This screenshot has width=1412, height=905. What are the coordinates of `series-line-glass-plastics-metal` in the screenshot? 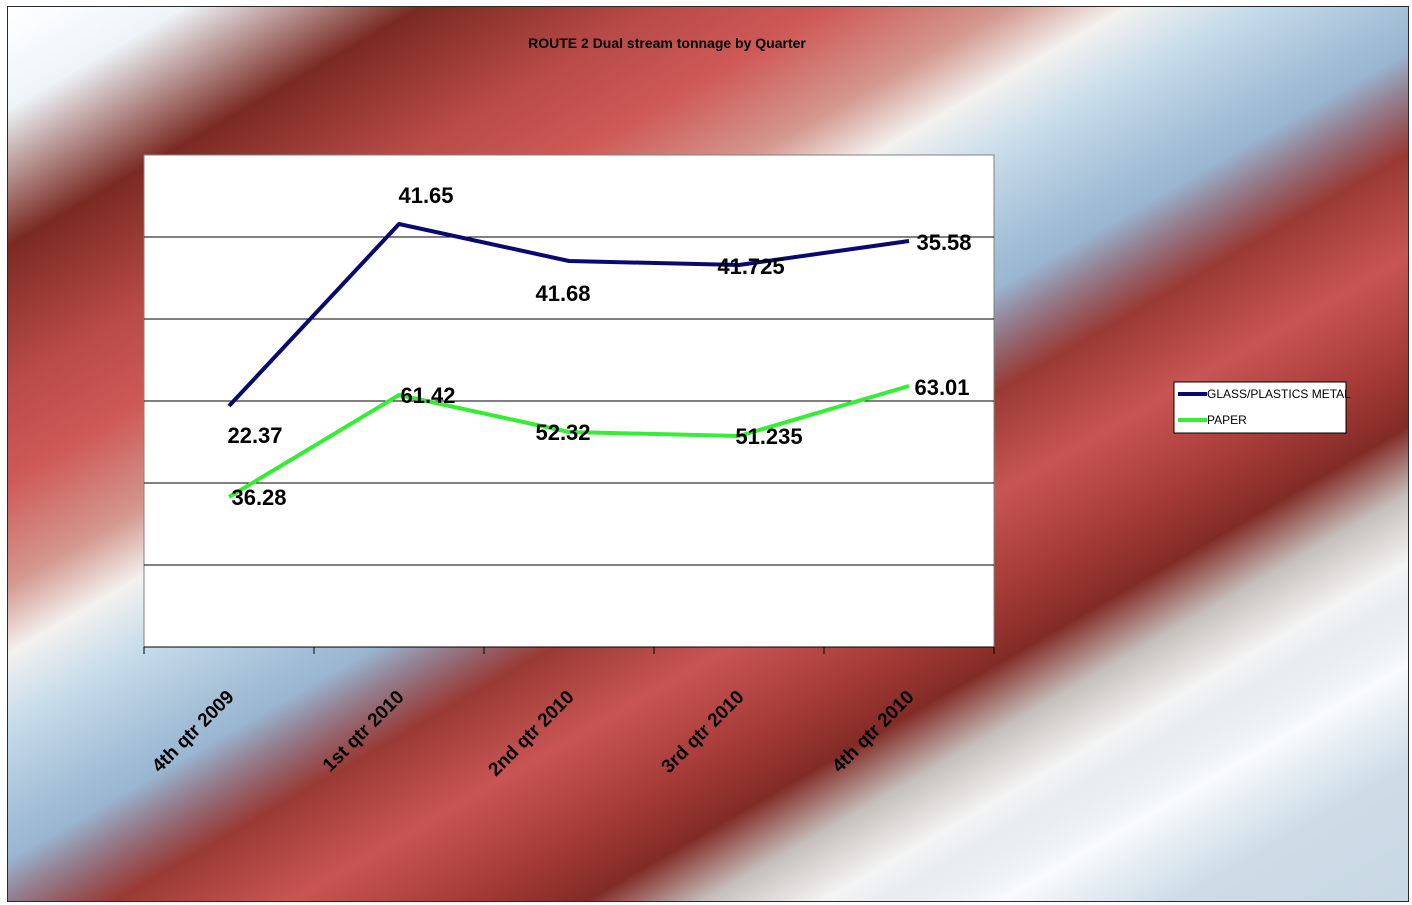 It's located at (568, 315).